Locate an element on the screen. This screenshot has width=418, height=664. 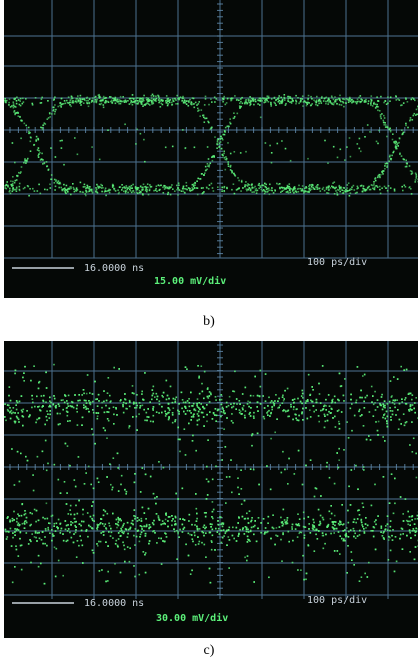
volts-per-div-readout-c: 30.00 mV/div is located at coordinates (192, 618).